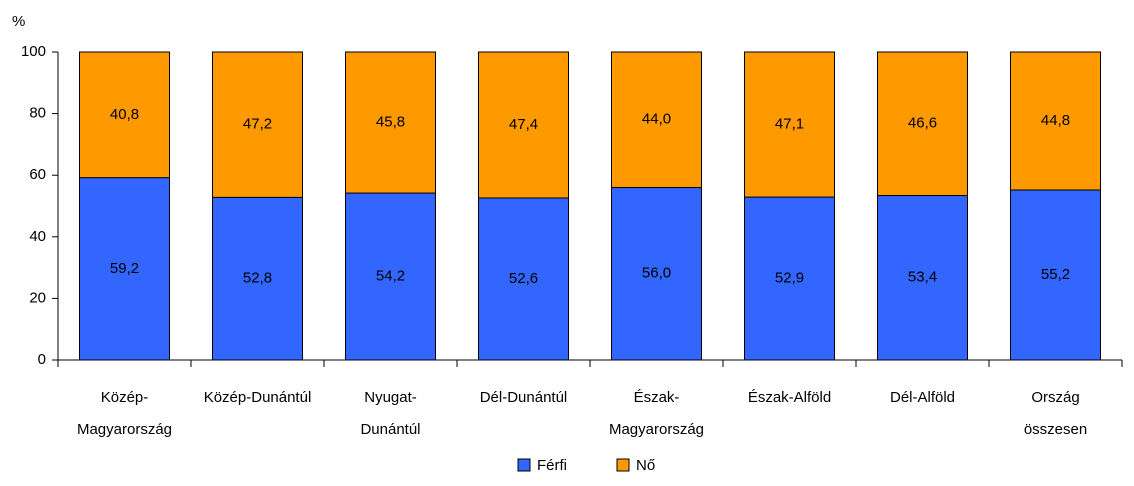 This screenshot has width=1134, height=486. Describe the element at coordinates (37, 297) in the screenshot. I see `y-tick-label: 20` at that location.